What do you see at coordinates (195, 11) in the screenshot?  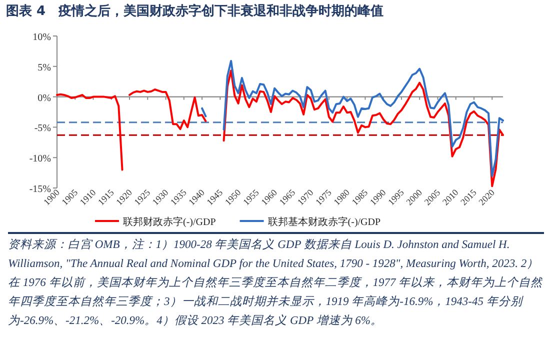 I see `chart-title: 图表 4 疫情之后，美国财政赤字创下非衰退和非战争时期的峰值` at bounding box center [195, 11].